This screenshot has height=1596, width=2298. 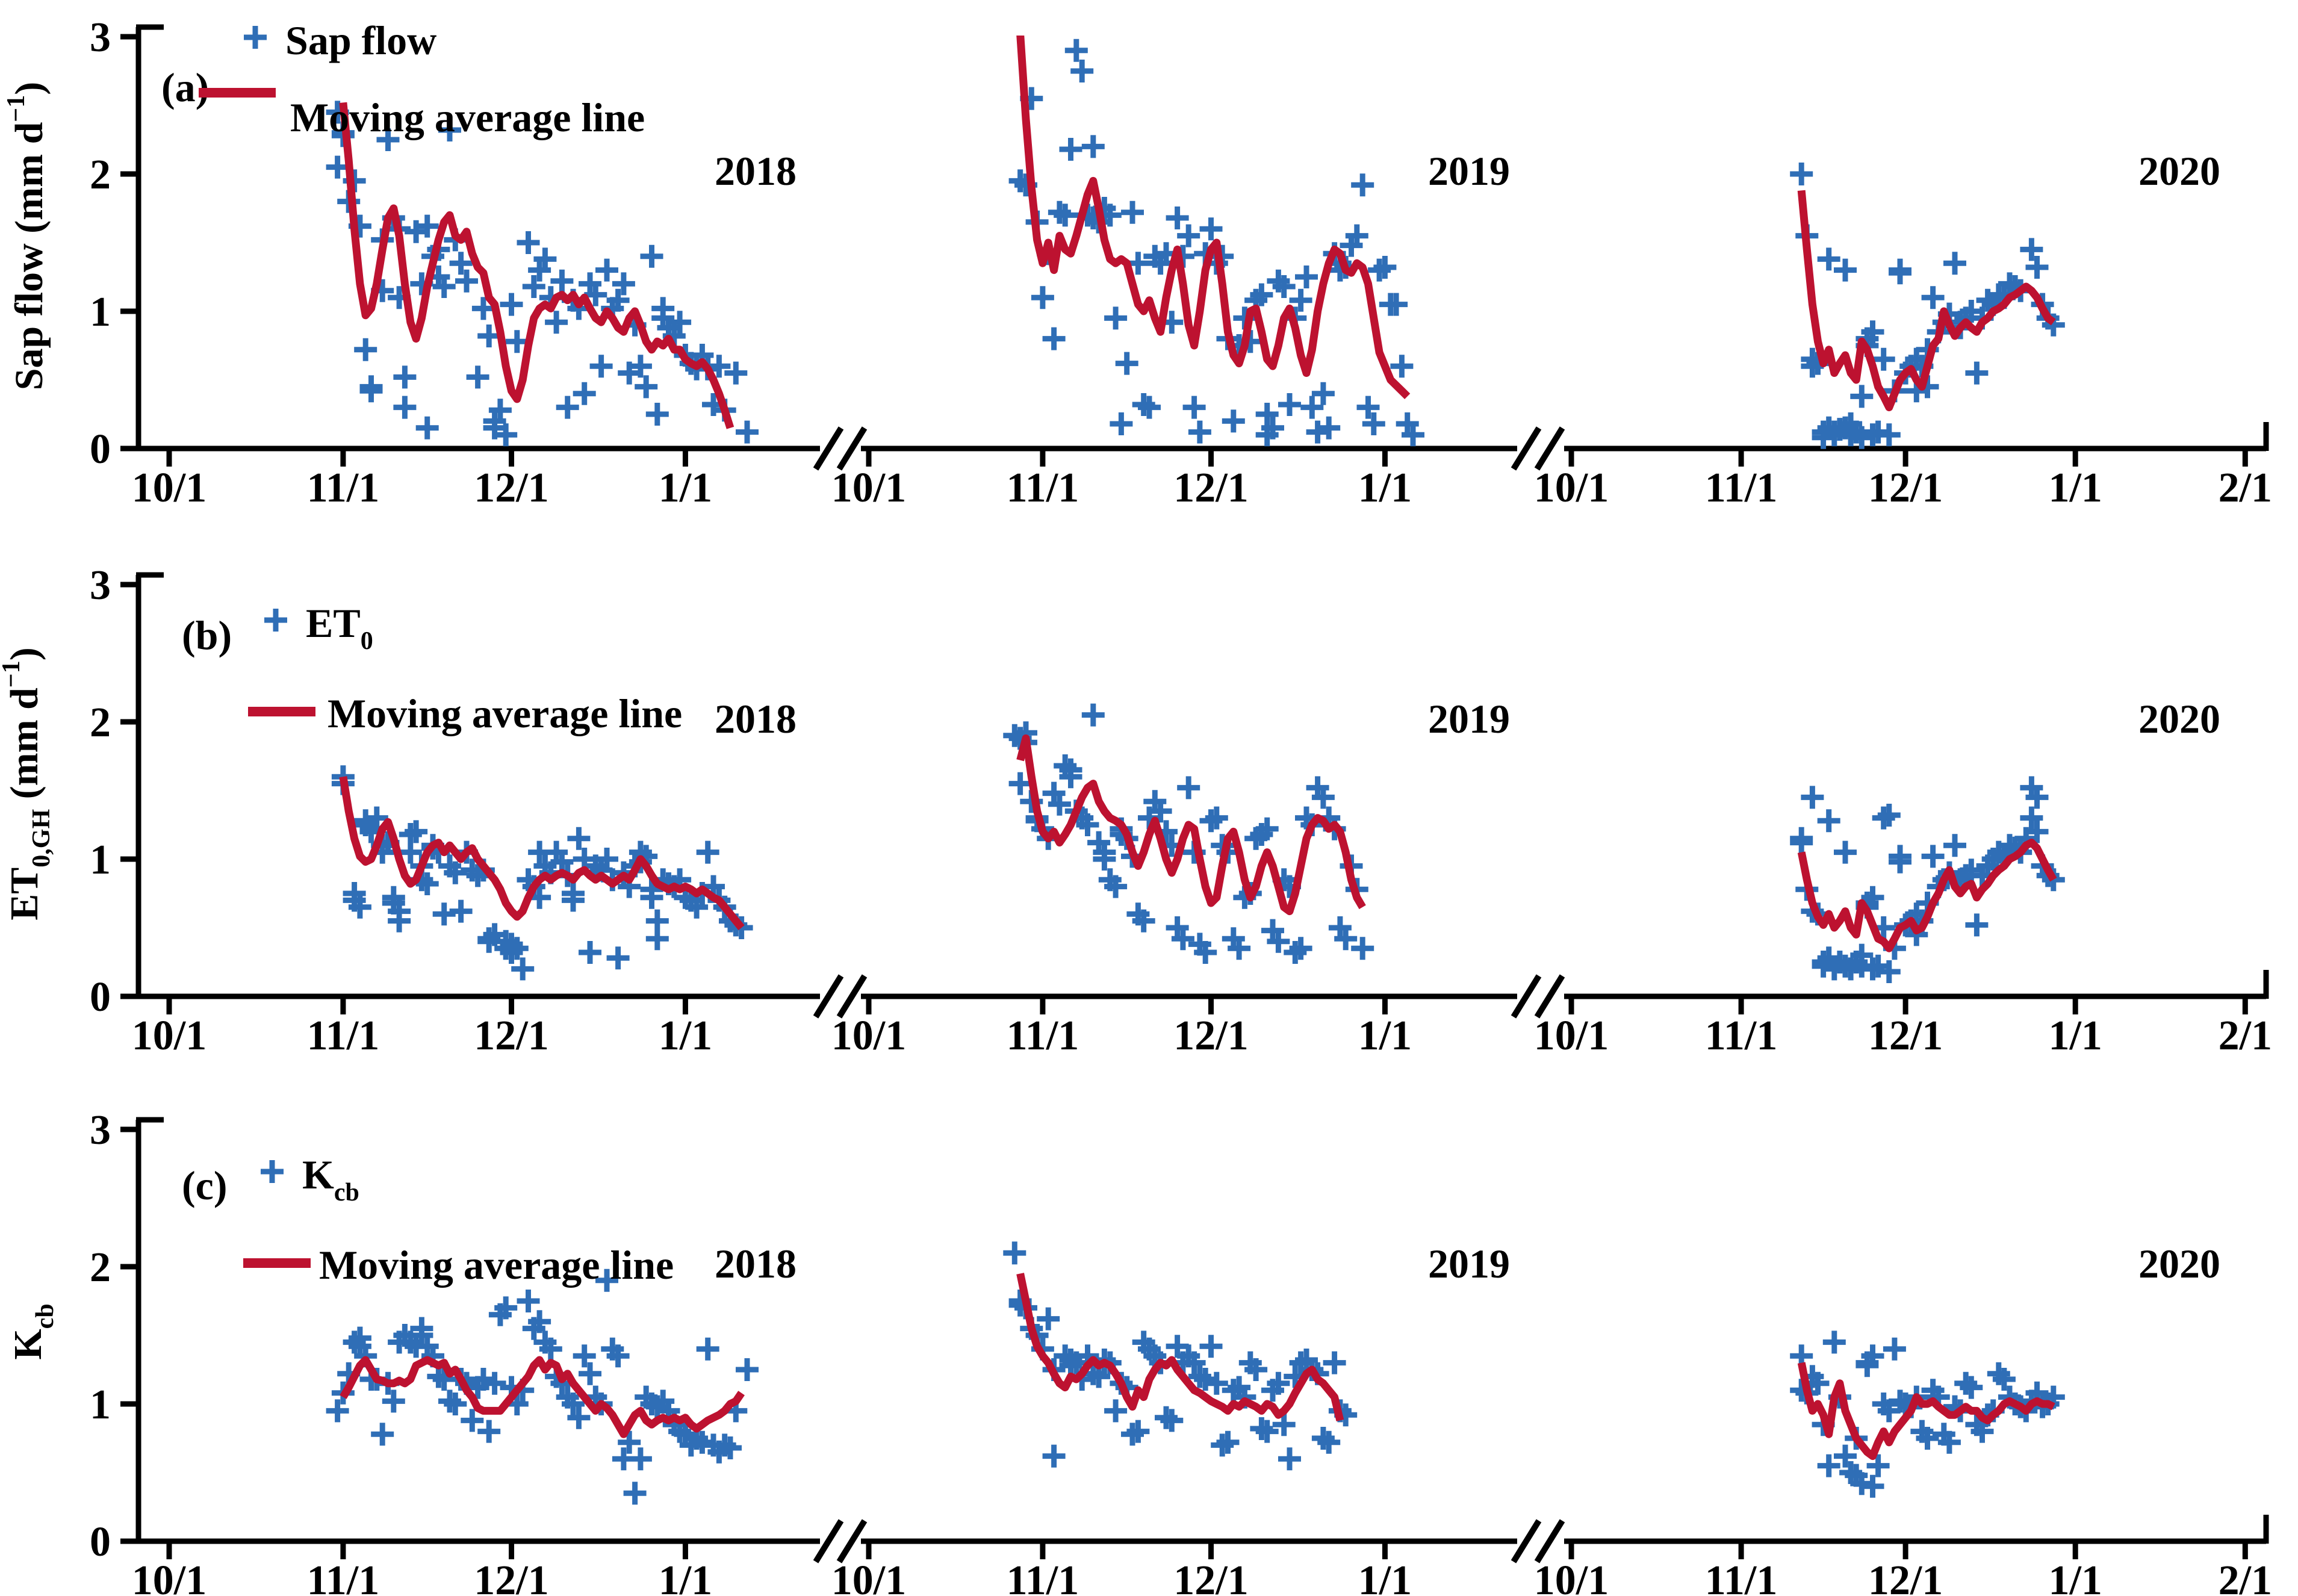 I want to click on y-axis-label: Sap flow (mm d−1), so click(x=26, y=236).